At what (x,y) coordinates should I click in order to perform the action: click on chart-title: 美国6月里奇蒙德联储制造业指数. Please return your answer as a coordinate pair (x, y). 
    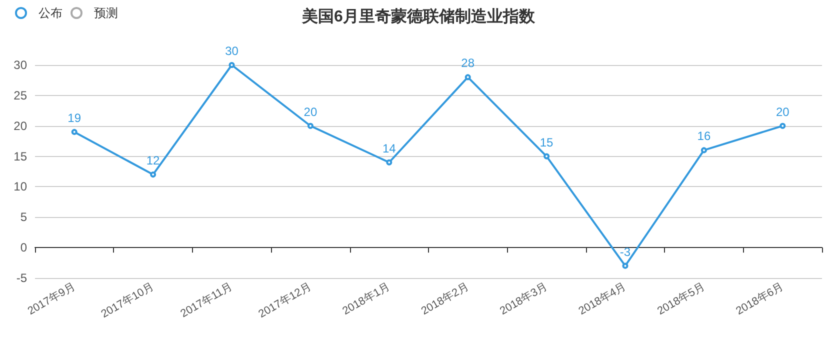
    Looking at the image, I should click on (418, 16).